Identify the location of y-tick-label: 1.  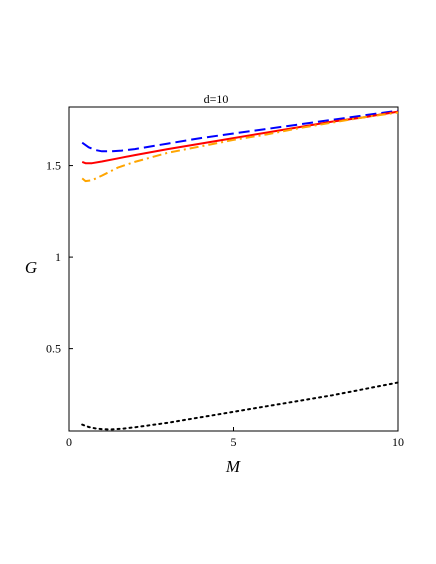
(58, 257).